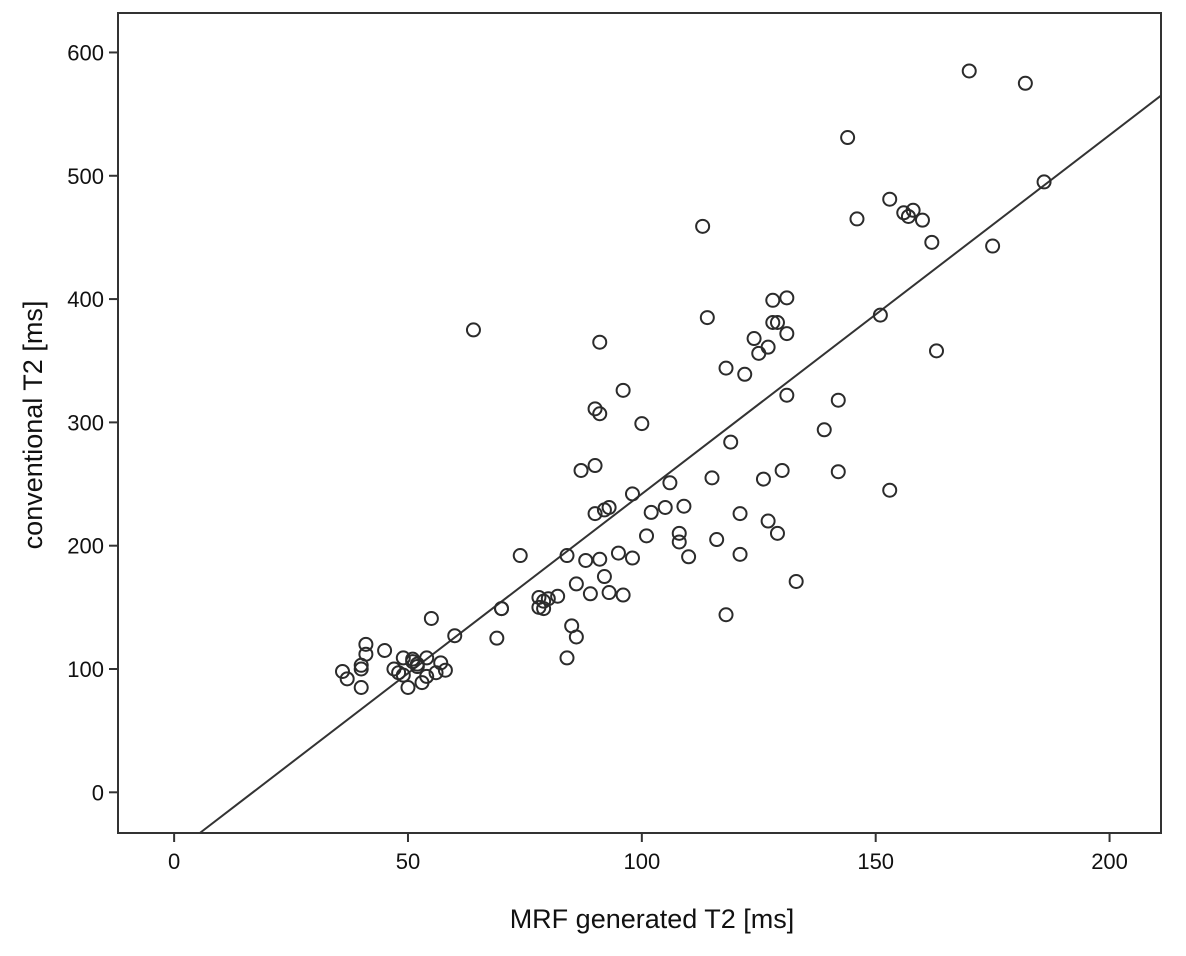 Image resolution: width=1186 pixels, height=956 pixels. Describe the element at coordinates (652, 919) in the screenshot. I see `x-axis-label: MRF generated T2 [ms]` at that location.